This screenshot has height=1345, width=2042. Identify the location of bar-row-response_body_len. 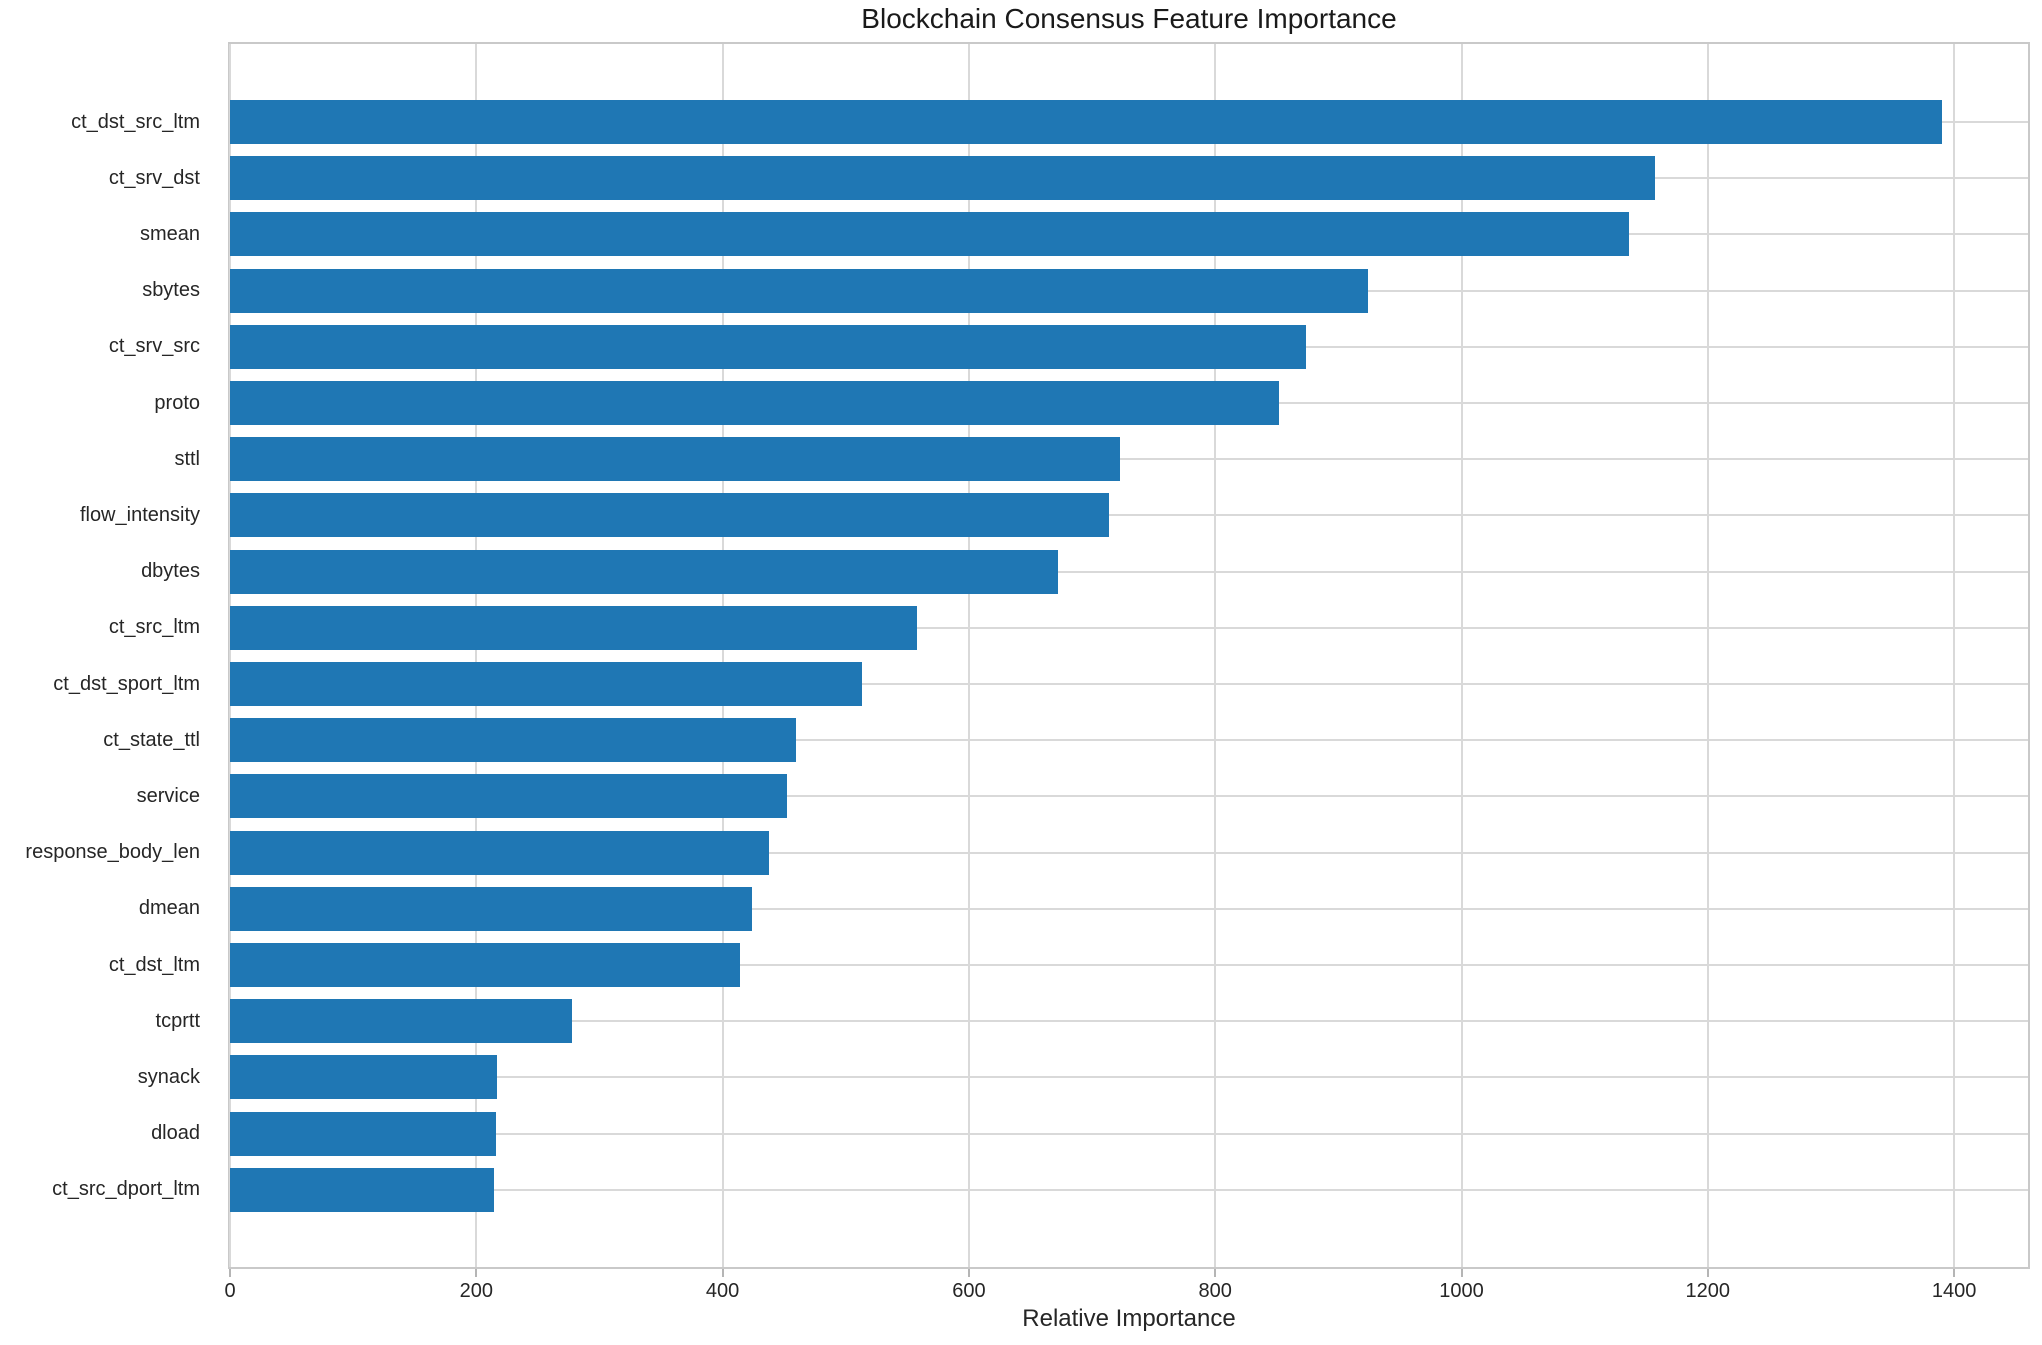
(1129, 853).